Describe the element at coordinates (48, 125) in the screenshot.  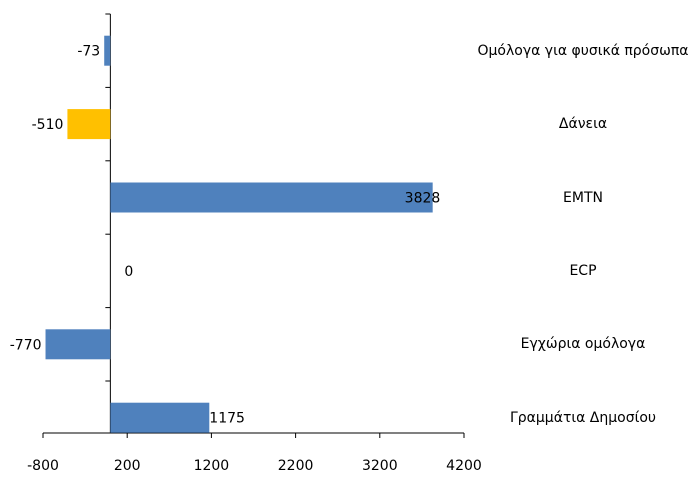
I see `value-label: -510` at that location.